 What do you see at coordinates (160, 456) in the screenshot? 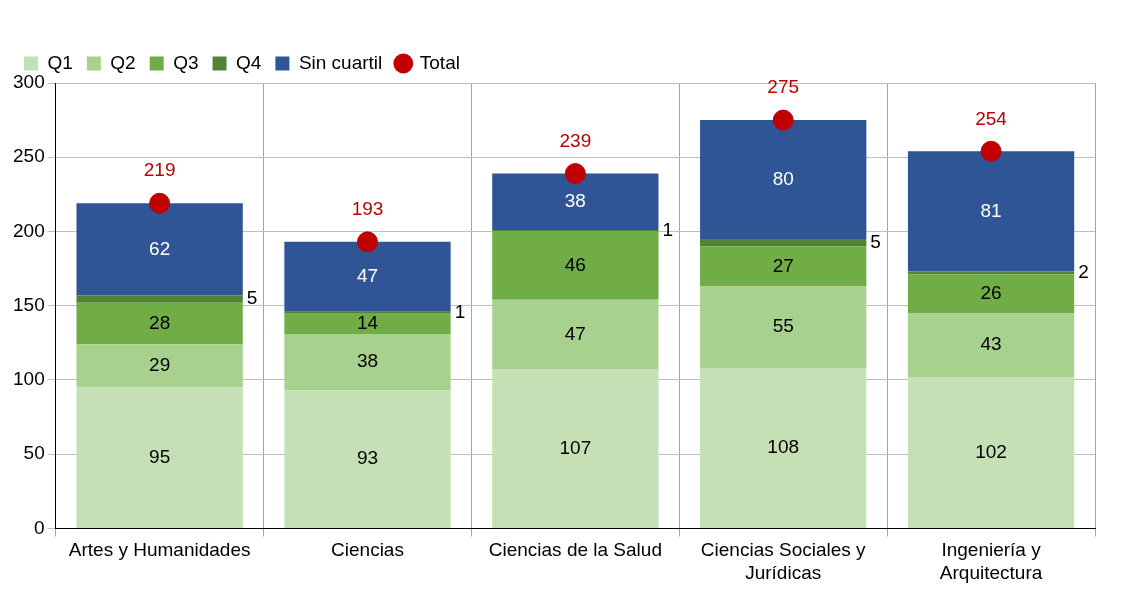
I see `data-label: 95` at bounding box center [160, 456].